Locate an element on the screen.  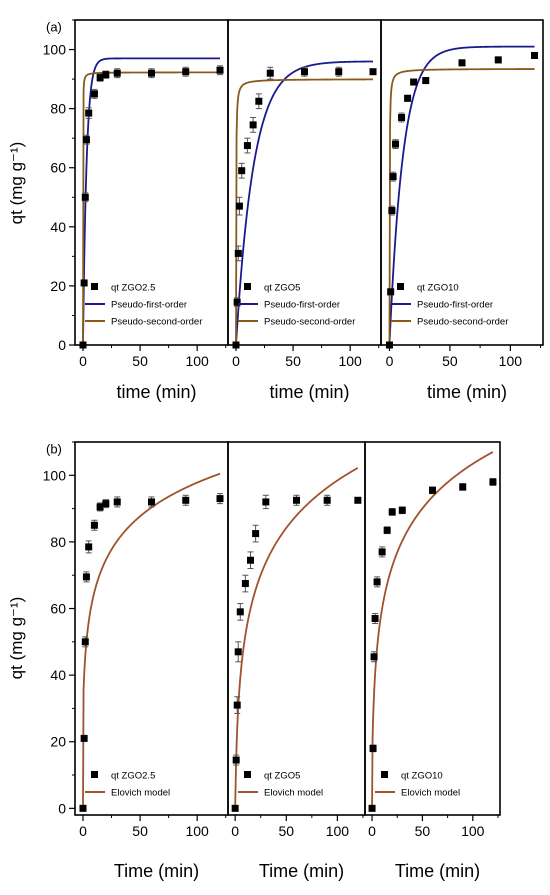
legend-label: Pseudo-second-order is located at coordinates (156, 322).